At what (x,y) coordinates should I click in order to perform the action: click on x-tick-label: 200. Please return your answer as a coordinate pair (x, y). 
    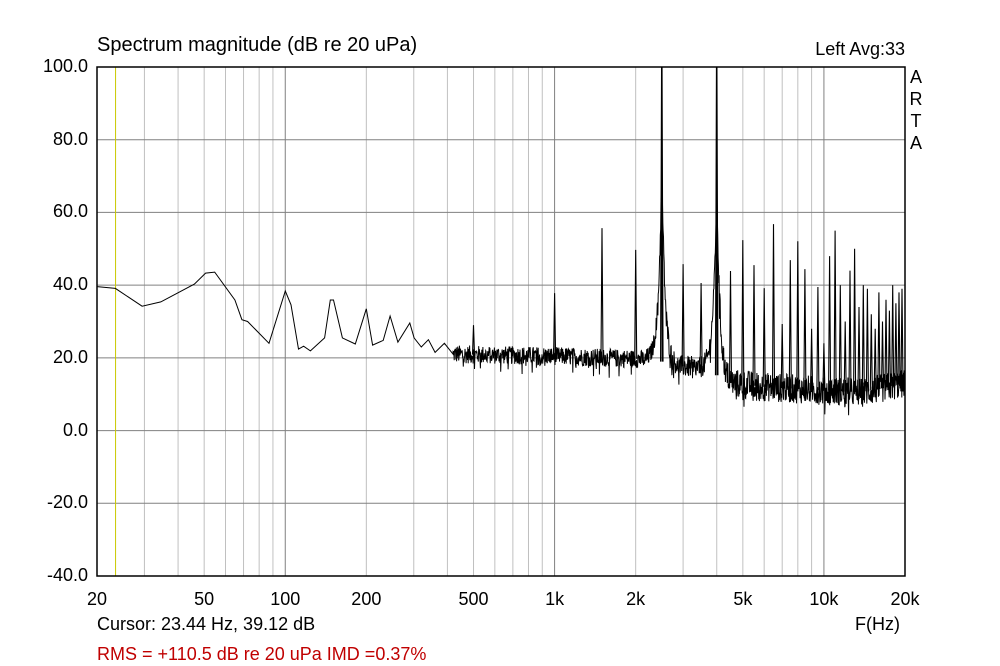
    Looking at the image, I should click on (366, 599).